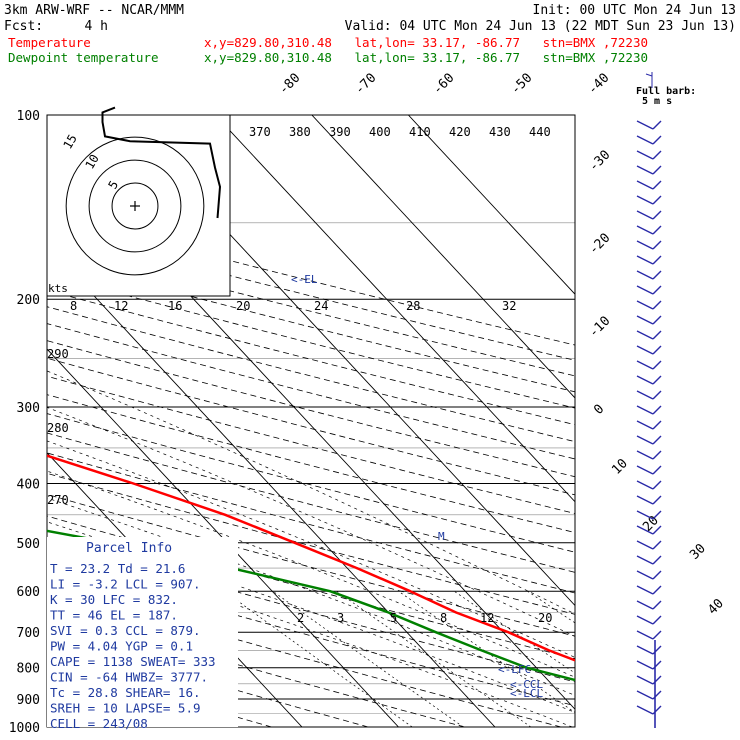 This screenshot has height=740, width=740. I want to click on mixing-ratio-label: 8, so click(443, 618).